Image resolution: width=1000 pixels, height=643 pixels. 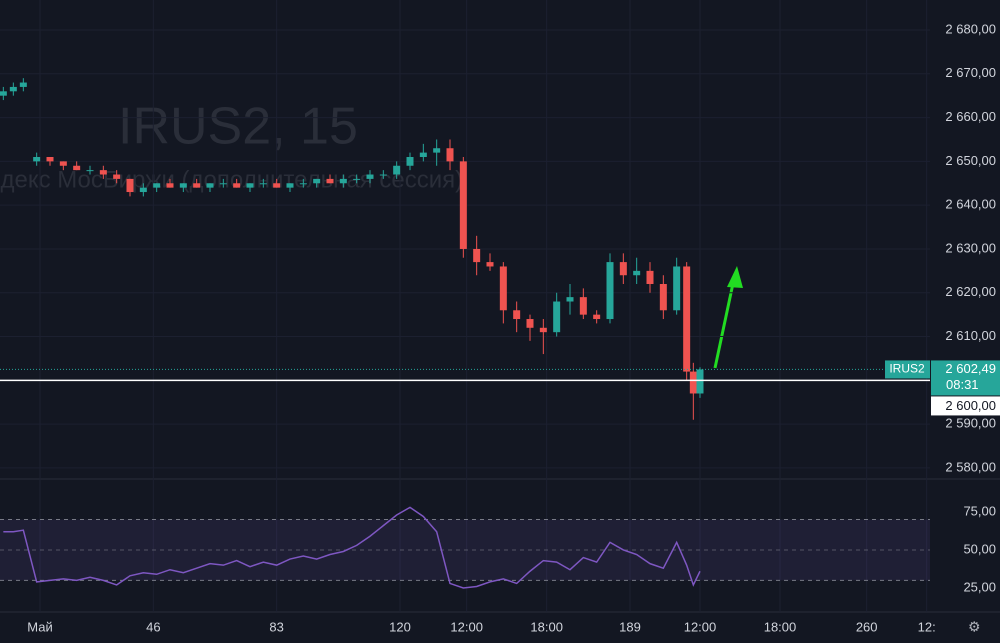 What do you see at coordinates (974, 627) in the screenshot?
I see `settings-icon: ⚙` at bounding box center [974, 627].